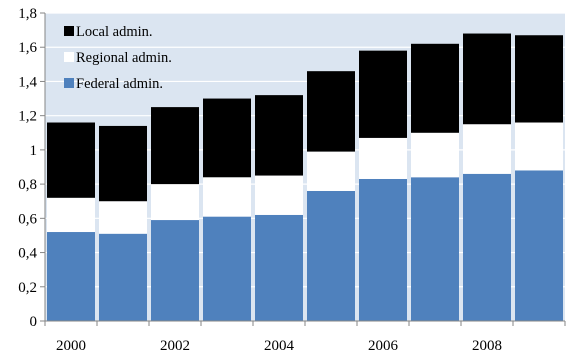  I want to click on x-tick-label: 2006, so click(383, 346).